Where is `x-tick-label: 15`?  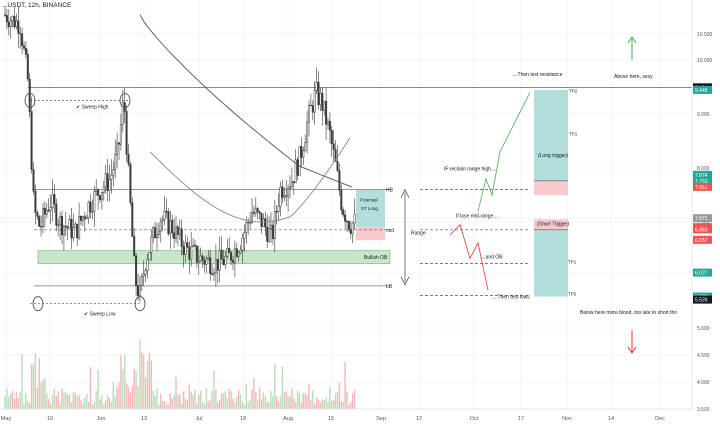
x-tick-label: 15 is located at coordinates (331, 419).